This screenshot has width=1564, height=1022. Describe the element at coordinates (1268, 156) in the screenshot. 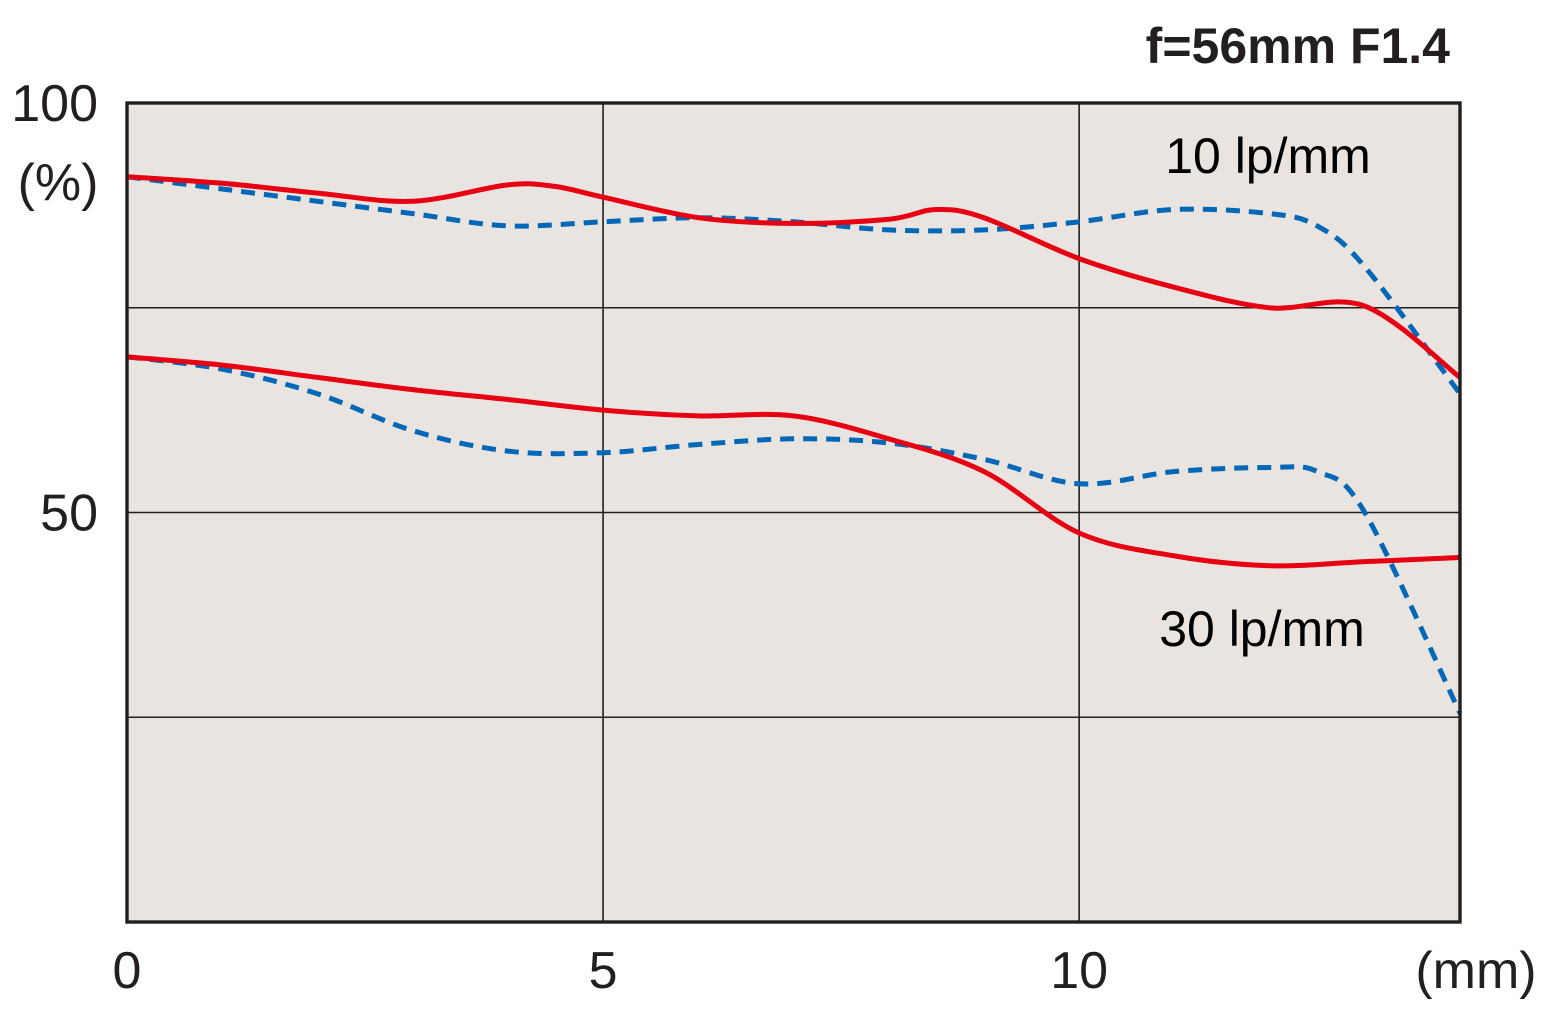

I see `annotation-10lpmm: 10 lp/mm` at that location.